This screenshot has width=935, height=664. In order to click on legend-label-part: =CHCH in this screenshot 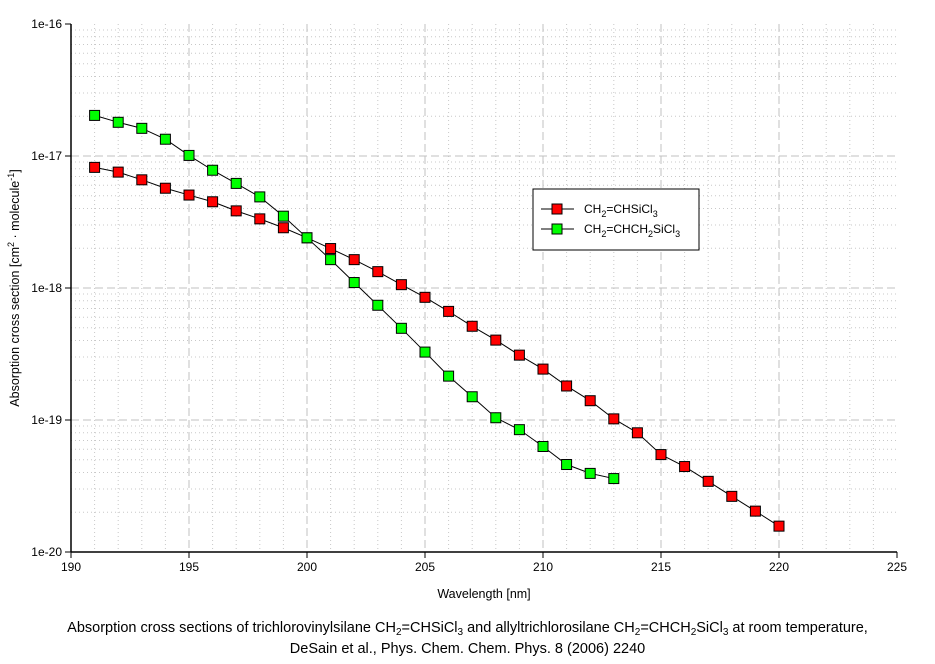, I will do `click(627, 229)`.